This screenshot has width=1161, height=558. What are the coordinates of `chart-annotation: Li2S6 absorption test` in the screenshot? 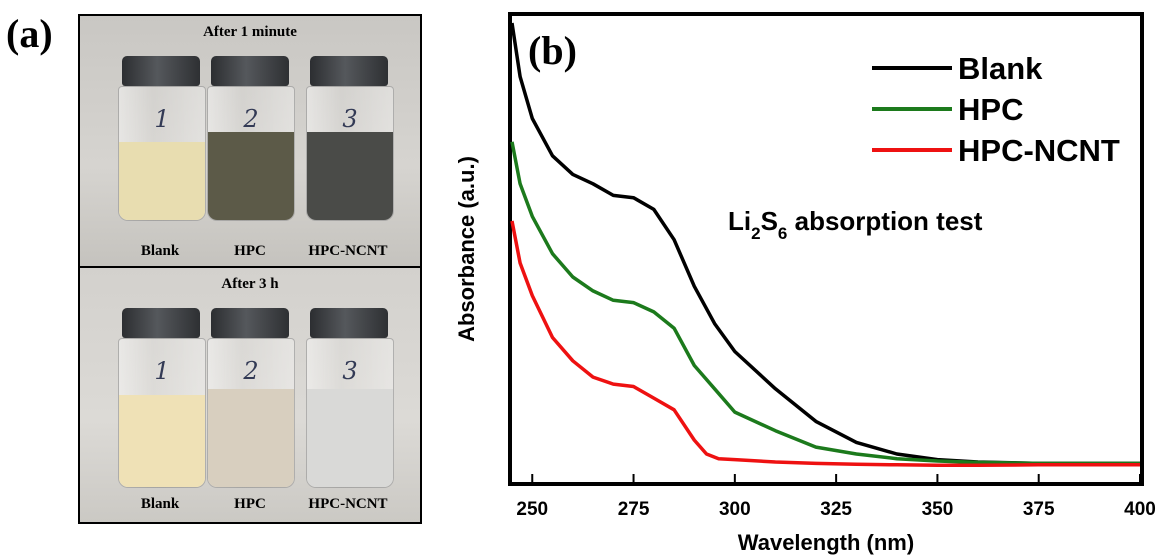 It's located at (855, 224).